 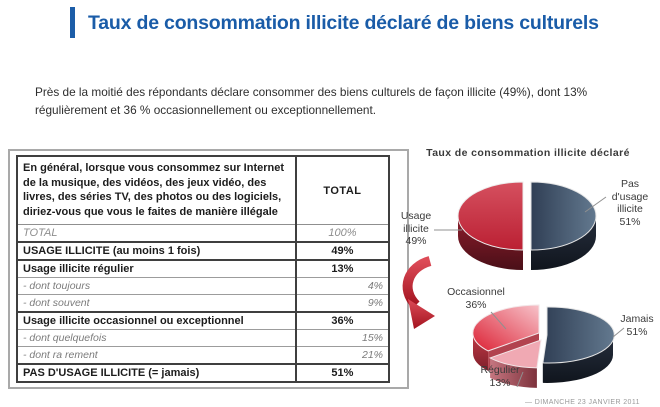 I want to click on row-label: USAGE ILLICITE (au moins 1 fois), so click(x=157, y=250).